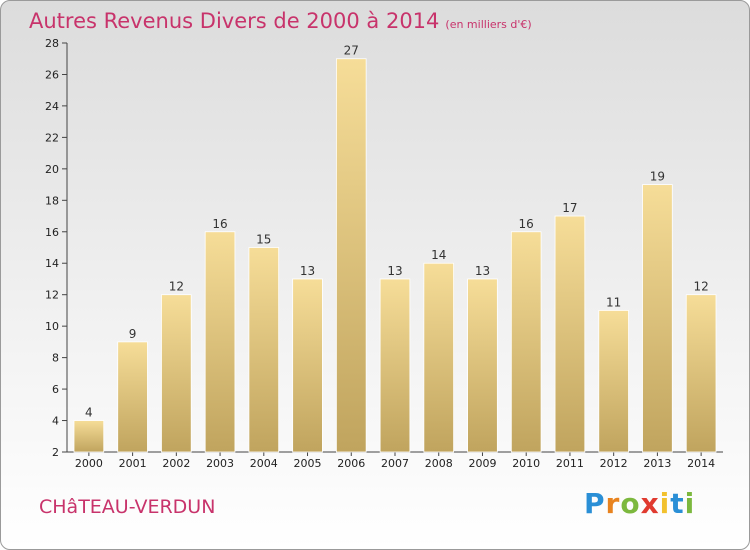 Image resolution: width=750 pixels, height=550 pixels. What do you see at coordinates (89, 436) in the screenshot?
I see `bar-2000` at bounding box center [89, 436].